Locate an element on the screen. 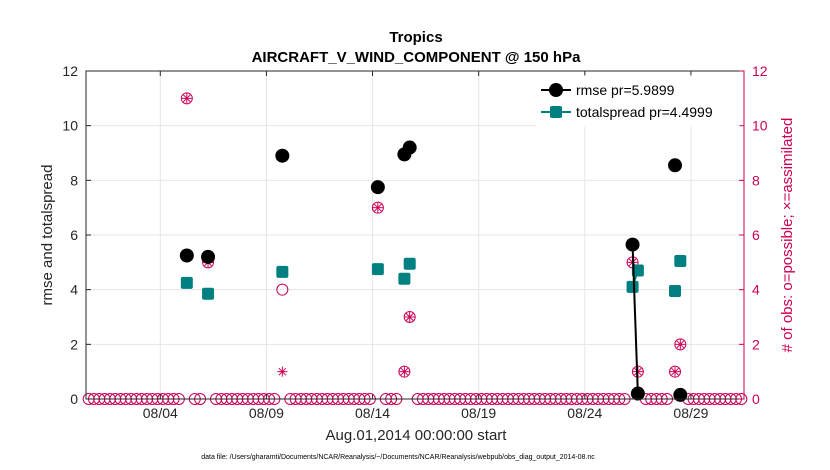  x-tick-label: 08/09 is located at coordinates (266, 413).